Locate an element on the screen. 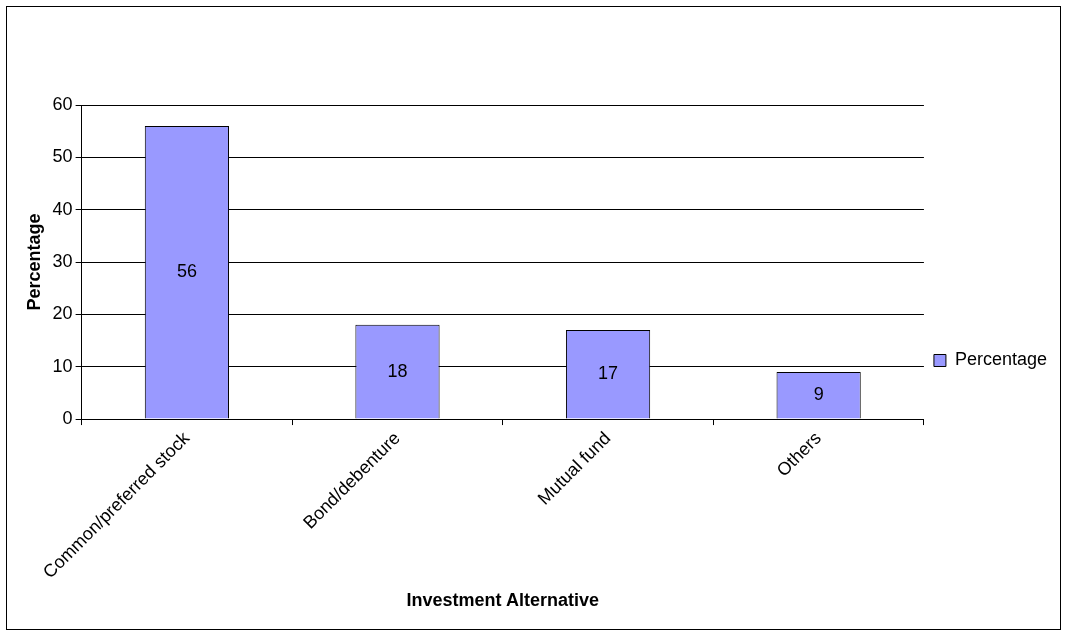 This screenshot has height=636, width=1067. data-label: 18 is located at coordinates (397, 370).